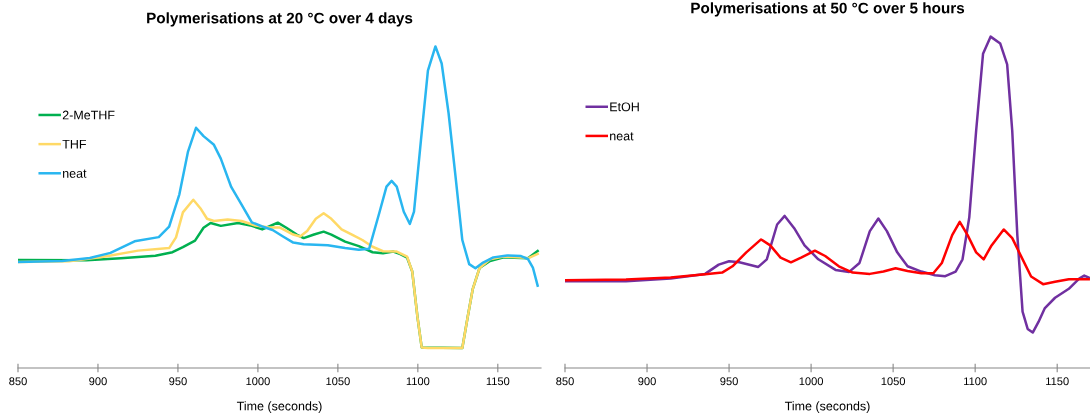 This screenshot has height=419, width=1090. What do you see at coordinates (74, 144) in the screenshot?
I see `legend-label: THF` at bounding box center [74, 144].